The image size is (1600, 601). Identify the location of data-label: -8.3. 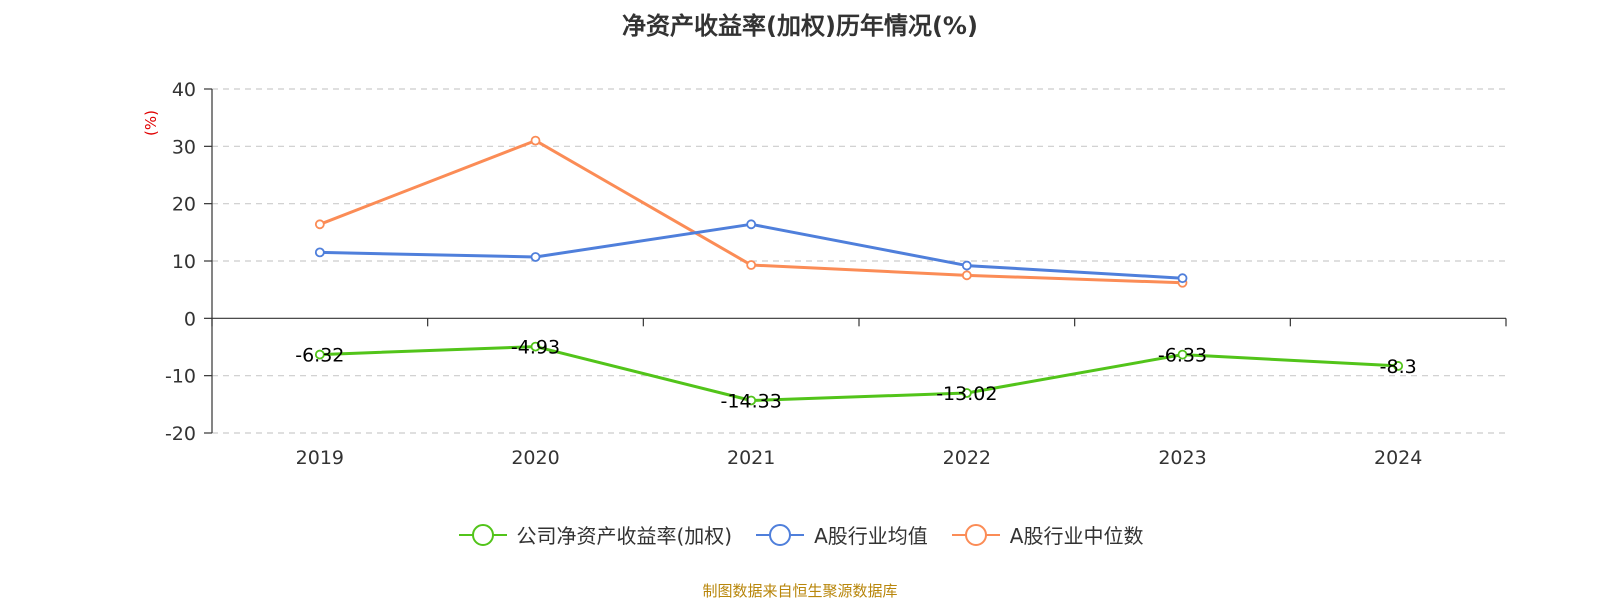
(1398, 367).